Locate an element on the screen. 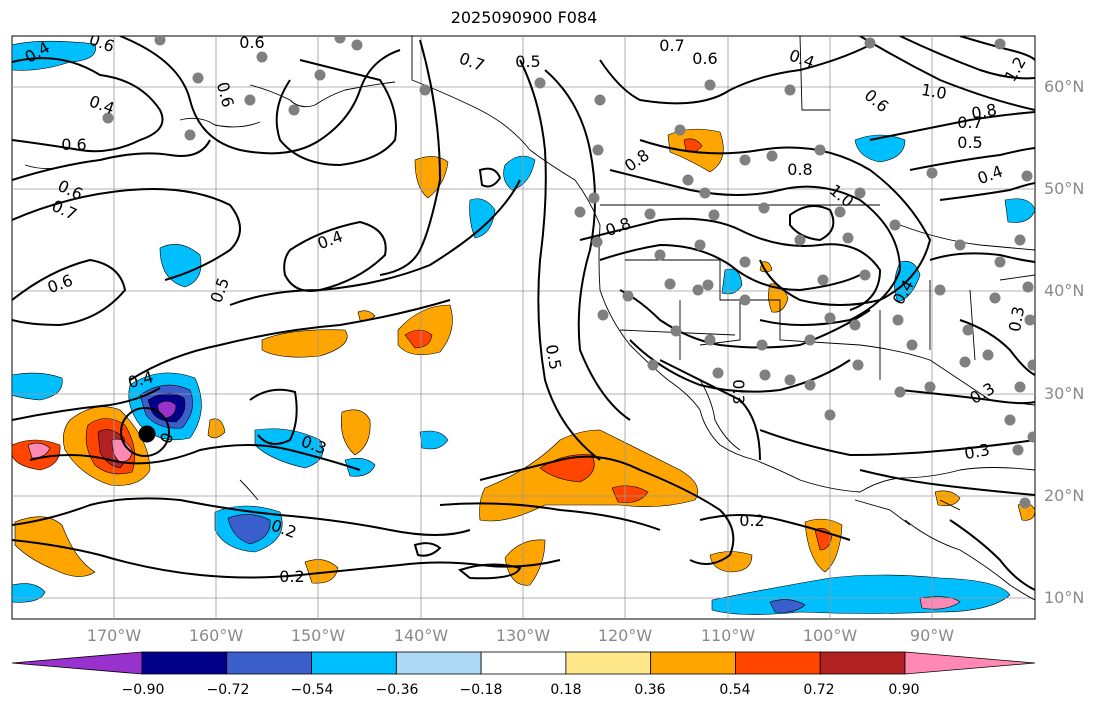  colorbar-extend-high is located at coordinates (970, 663).